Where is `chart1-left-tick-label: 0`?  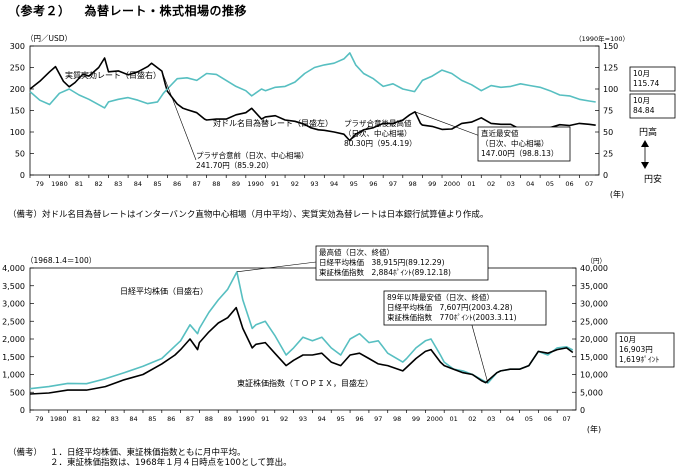
chart1-left-tick-label: 0 is located at coordinates (22, 175).